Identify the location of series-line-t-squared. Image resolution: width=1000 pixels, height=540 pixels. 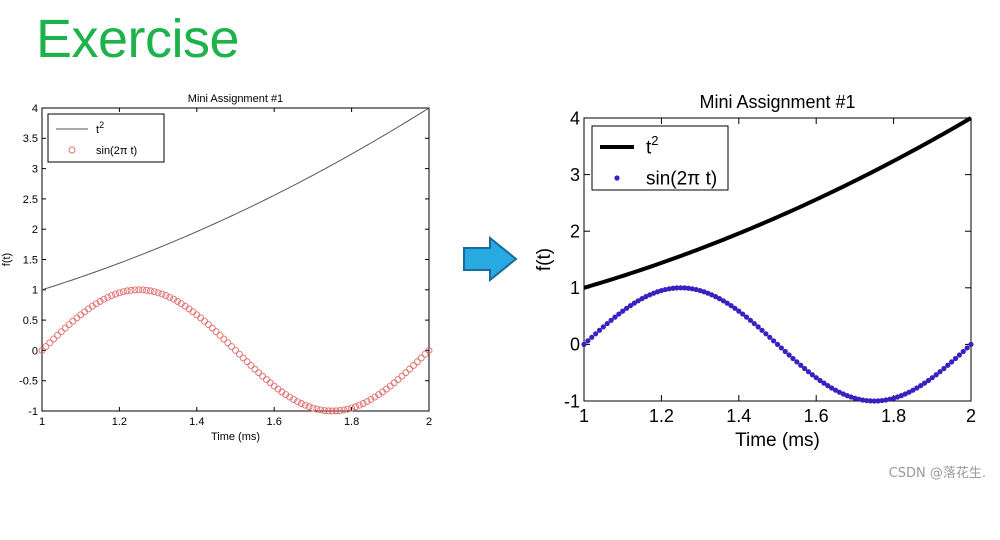
(778, 203).